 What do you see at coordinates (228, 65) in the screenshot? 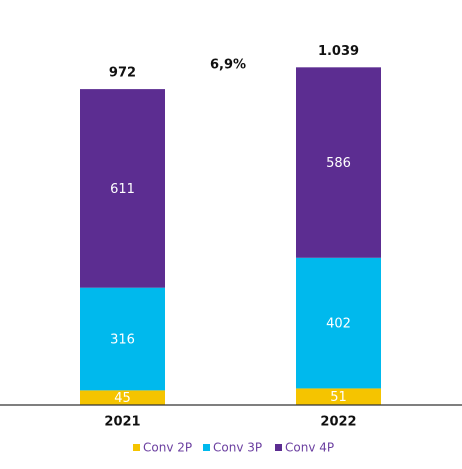
I see `annotation: 6,9%` at bounding box center [228, 65].